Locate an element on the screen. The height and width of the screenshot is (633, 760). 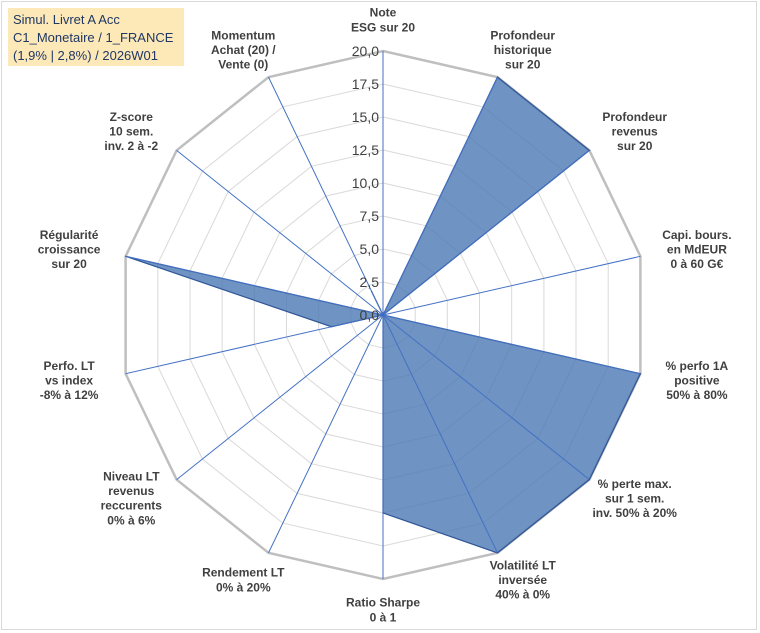
tick-label: 0,0 is located at coordinates (370, 315).